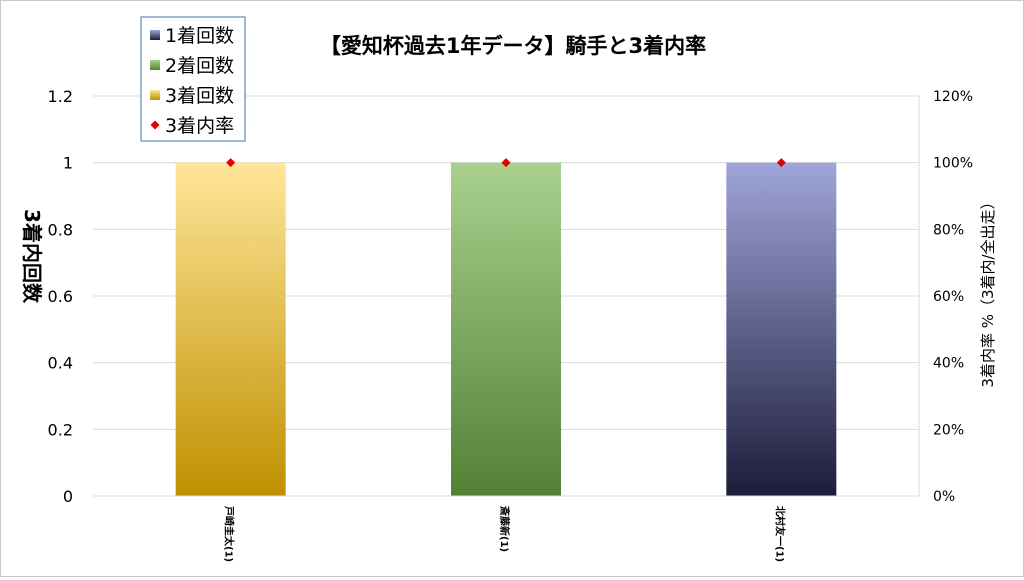  What do you see at coordinates (60, 96) in the screenshot?
I see `y-tick-label: 1.2` at bounding box center [60, 96].